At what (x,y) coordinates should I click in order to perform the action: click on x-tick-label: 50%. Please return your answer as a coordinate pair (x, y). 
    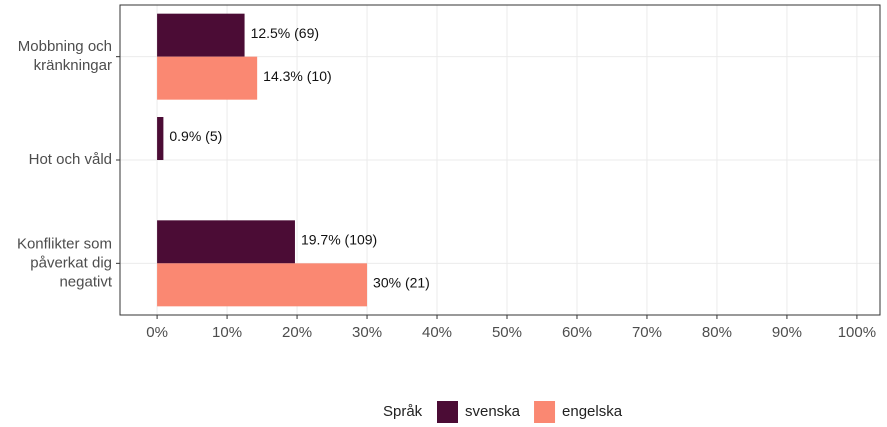
    Looking at the image, I should click on (507, 332).